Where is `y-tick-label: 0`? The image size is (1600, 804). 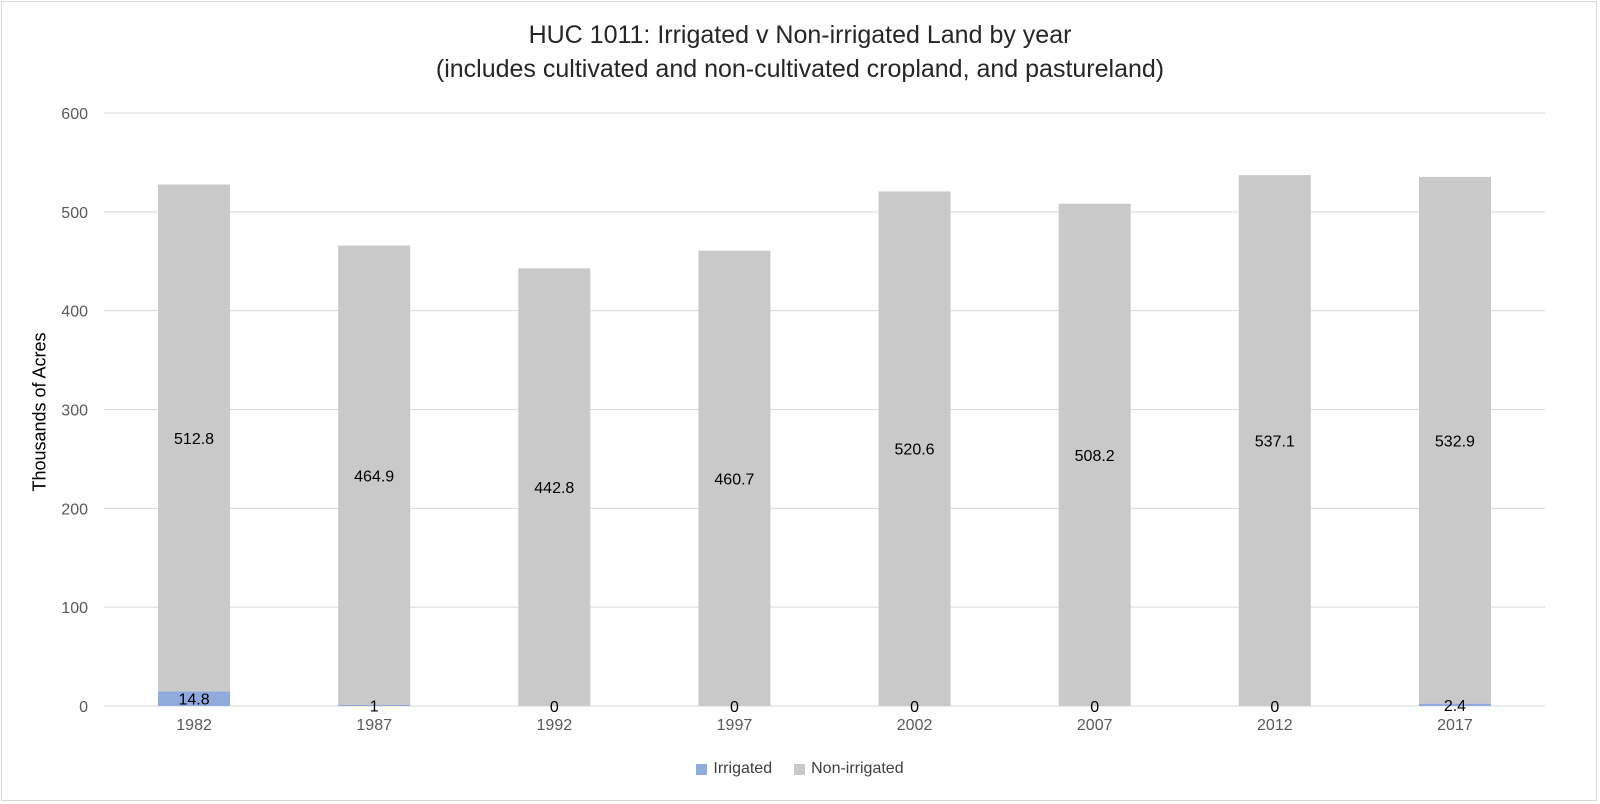
y-tick-label: 0 is located at coordinates (83, 707).